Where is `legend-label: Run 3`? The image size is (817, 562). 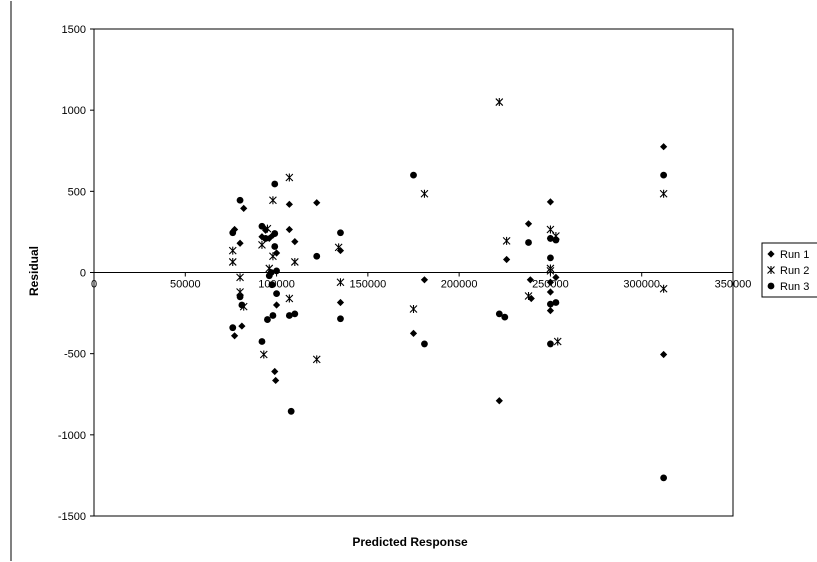 legend-label: Run 3 is located at coordinates (794, 287).